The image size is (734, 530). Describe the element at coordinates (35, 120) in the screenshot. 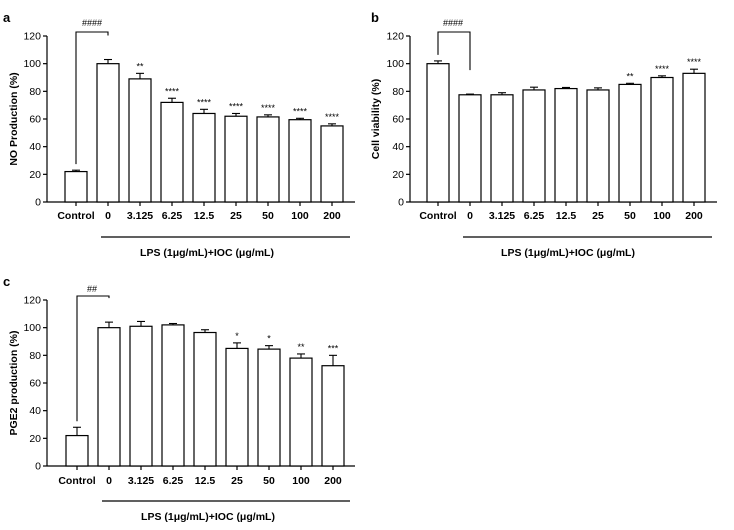

I see `panel-a-y-tick-label: 60` at that location.